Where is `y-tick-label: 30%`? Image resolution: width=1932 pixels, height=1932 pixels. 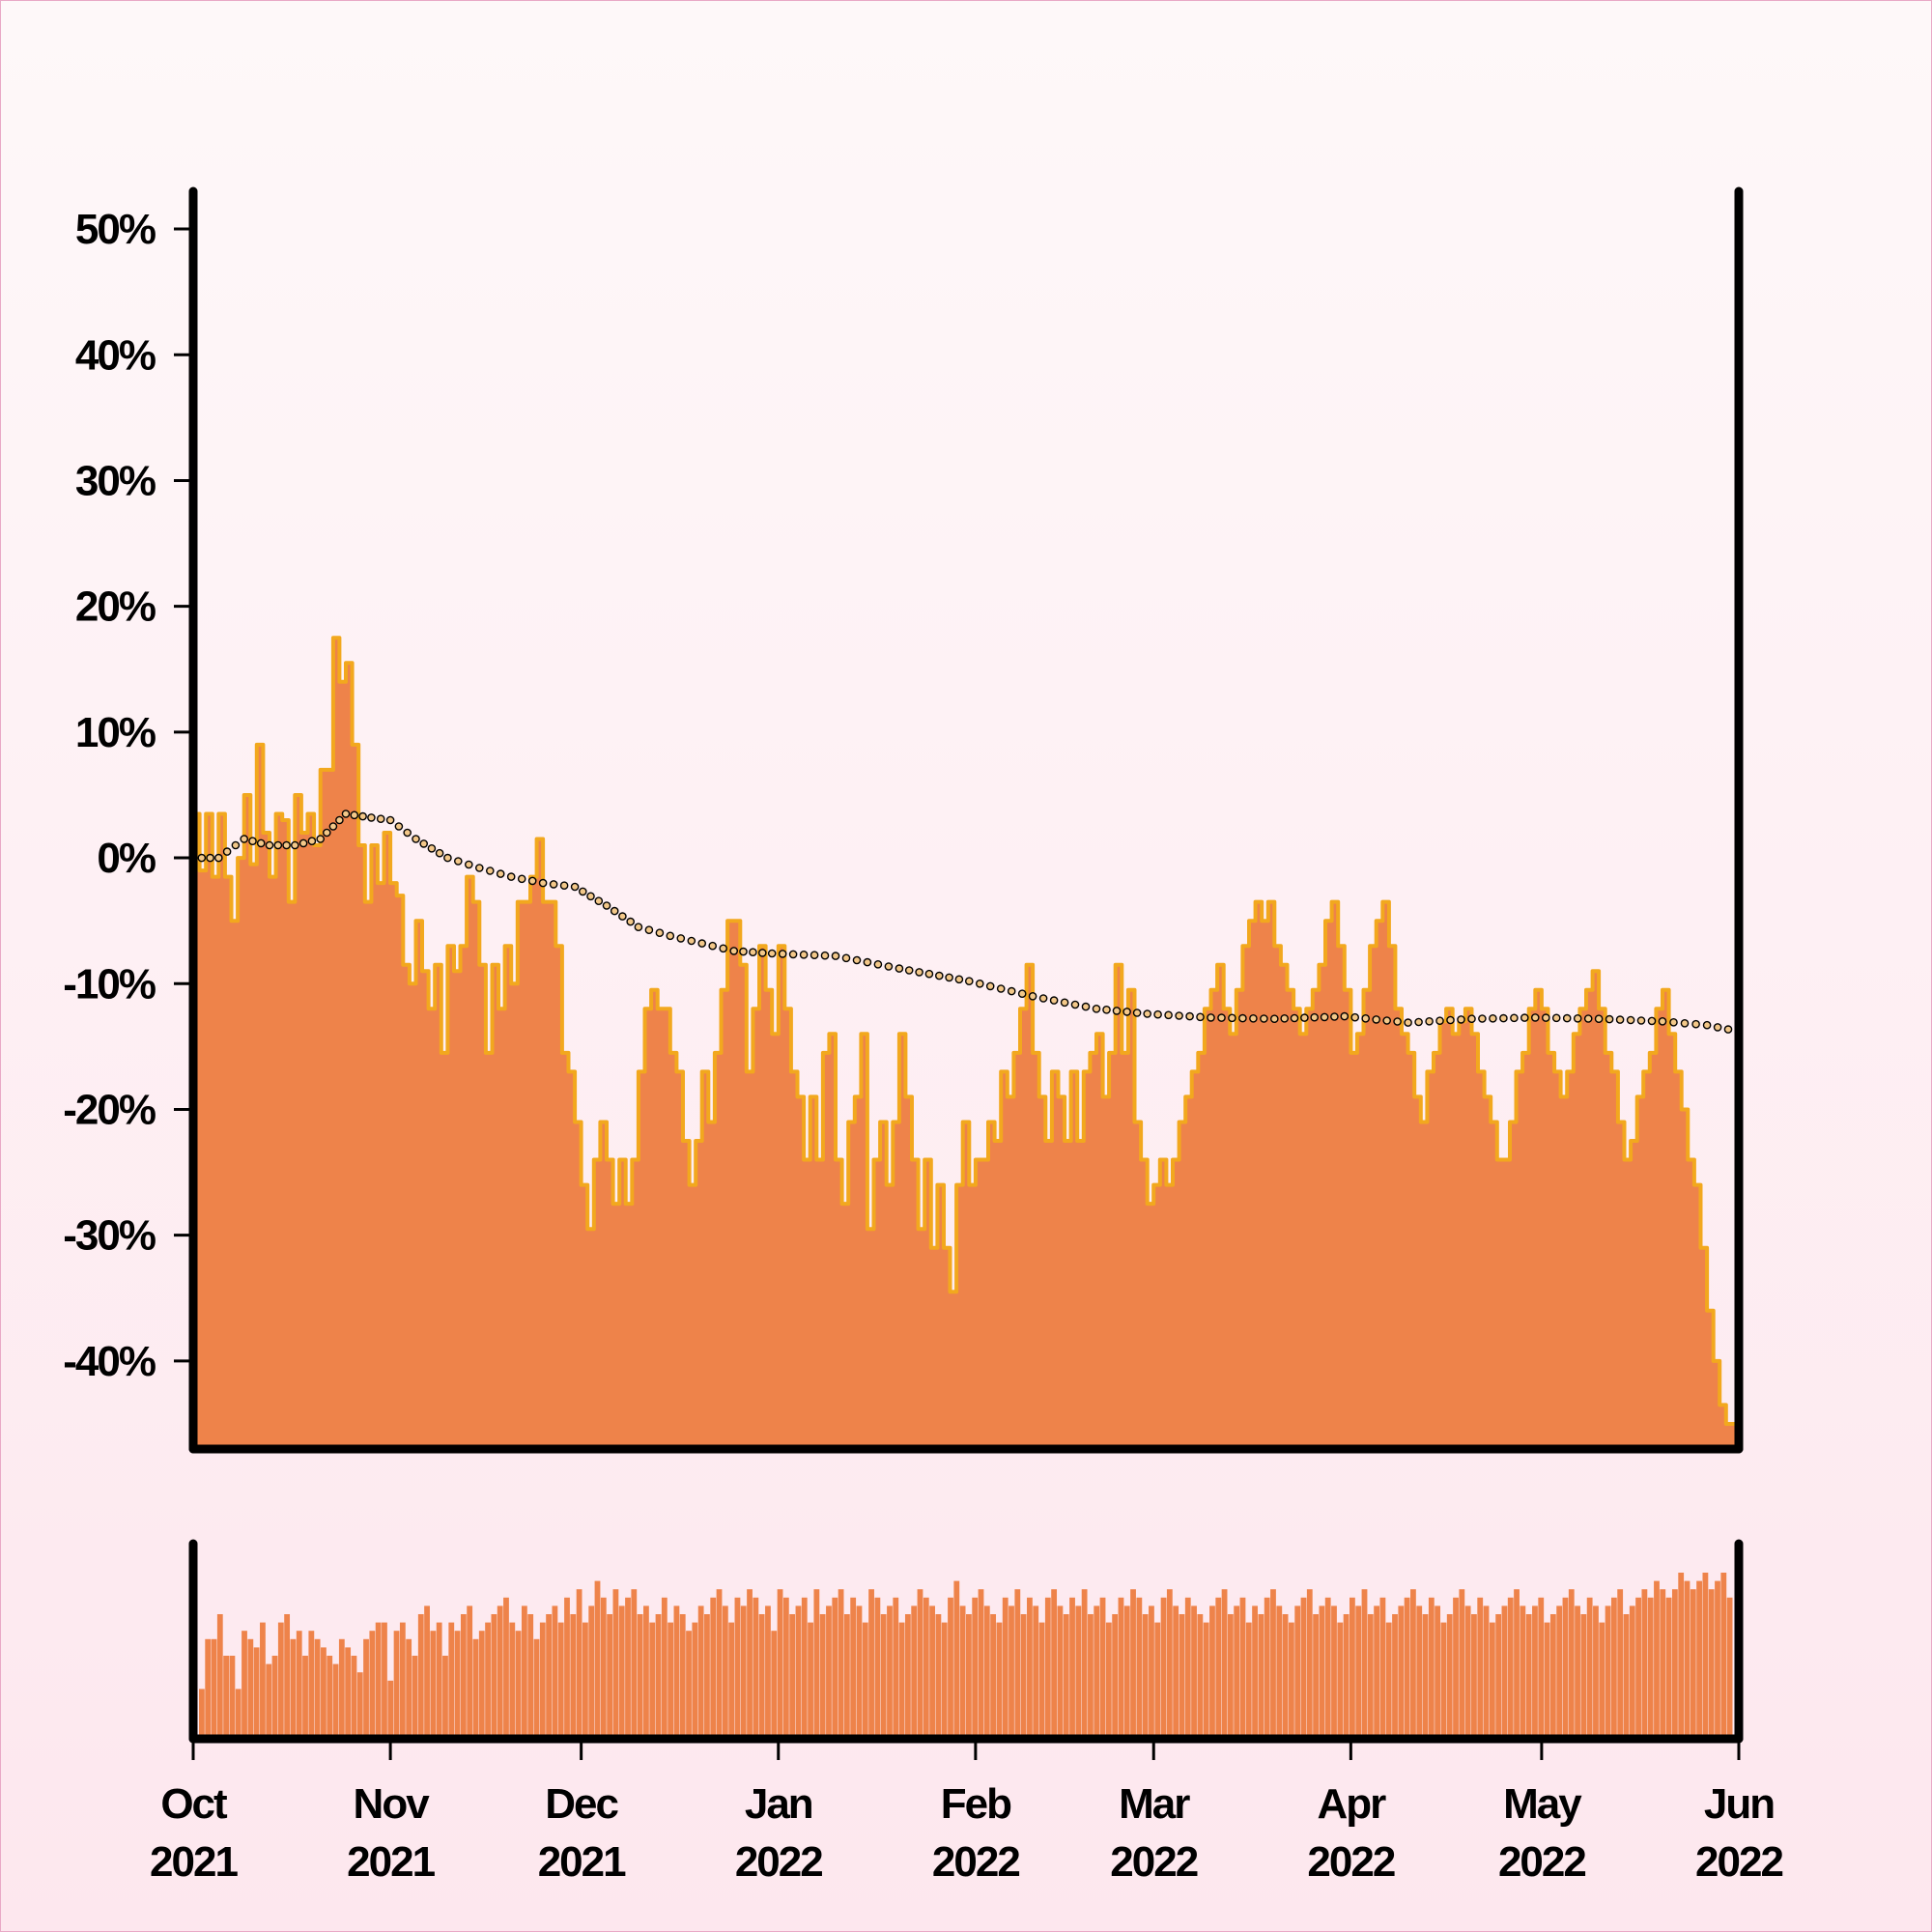 y-tick-label: 30% is located at coordinates (115, 480).